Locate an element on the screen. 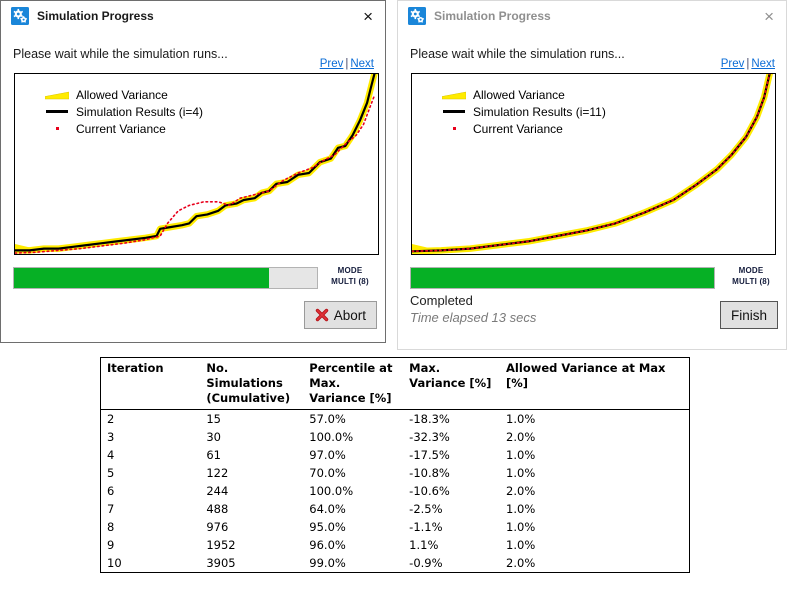 The width and height of the screenshot is (787, 591). legend-label: Simulation Results (i=11) is located at coordinates (539, 111).